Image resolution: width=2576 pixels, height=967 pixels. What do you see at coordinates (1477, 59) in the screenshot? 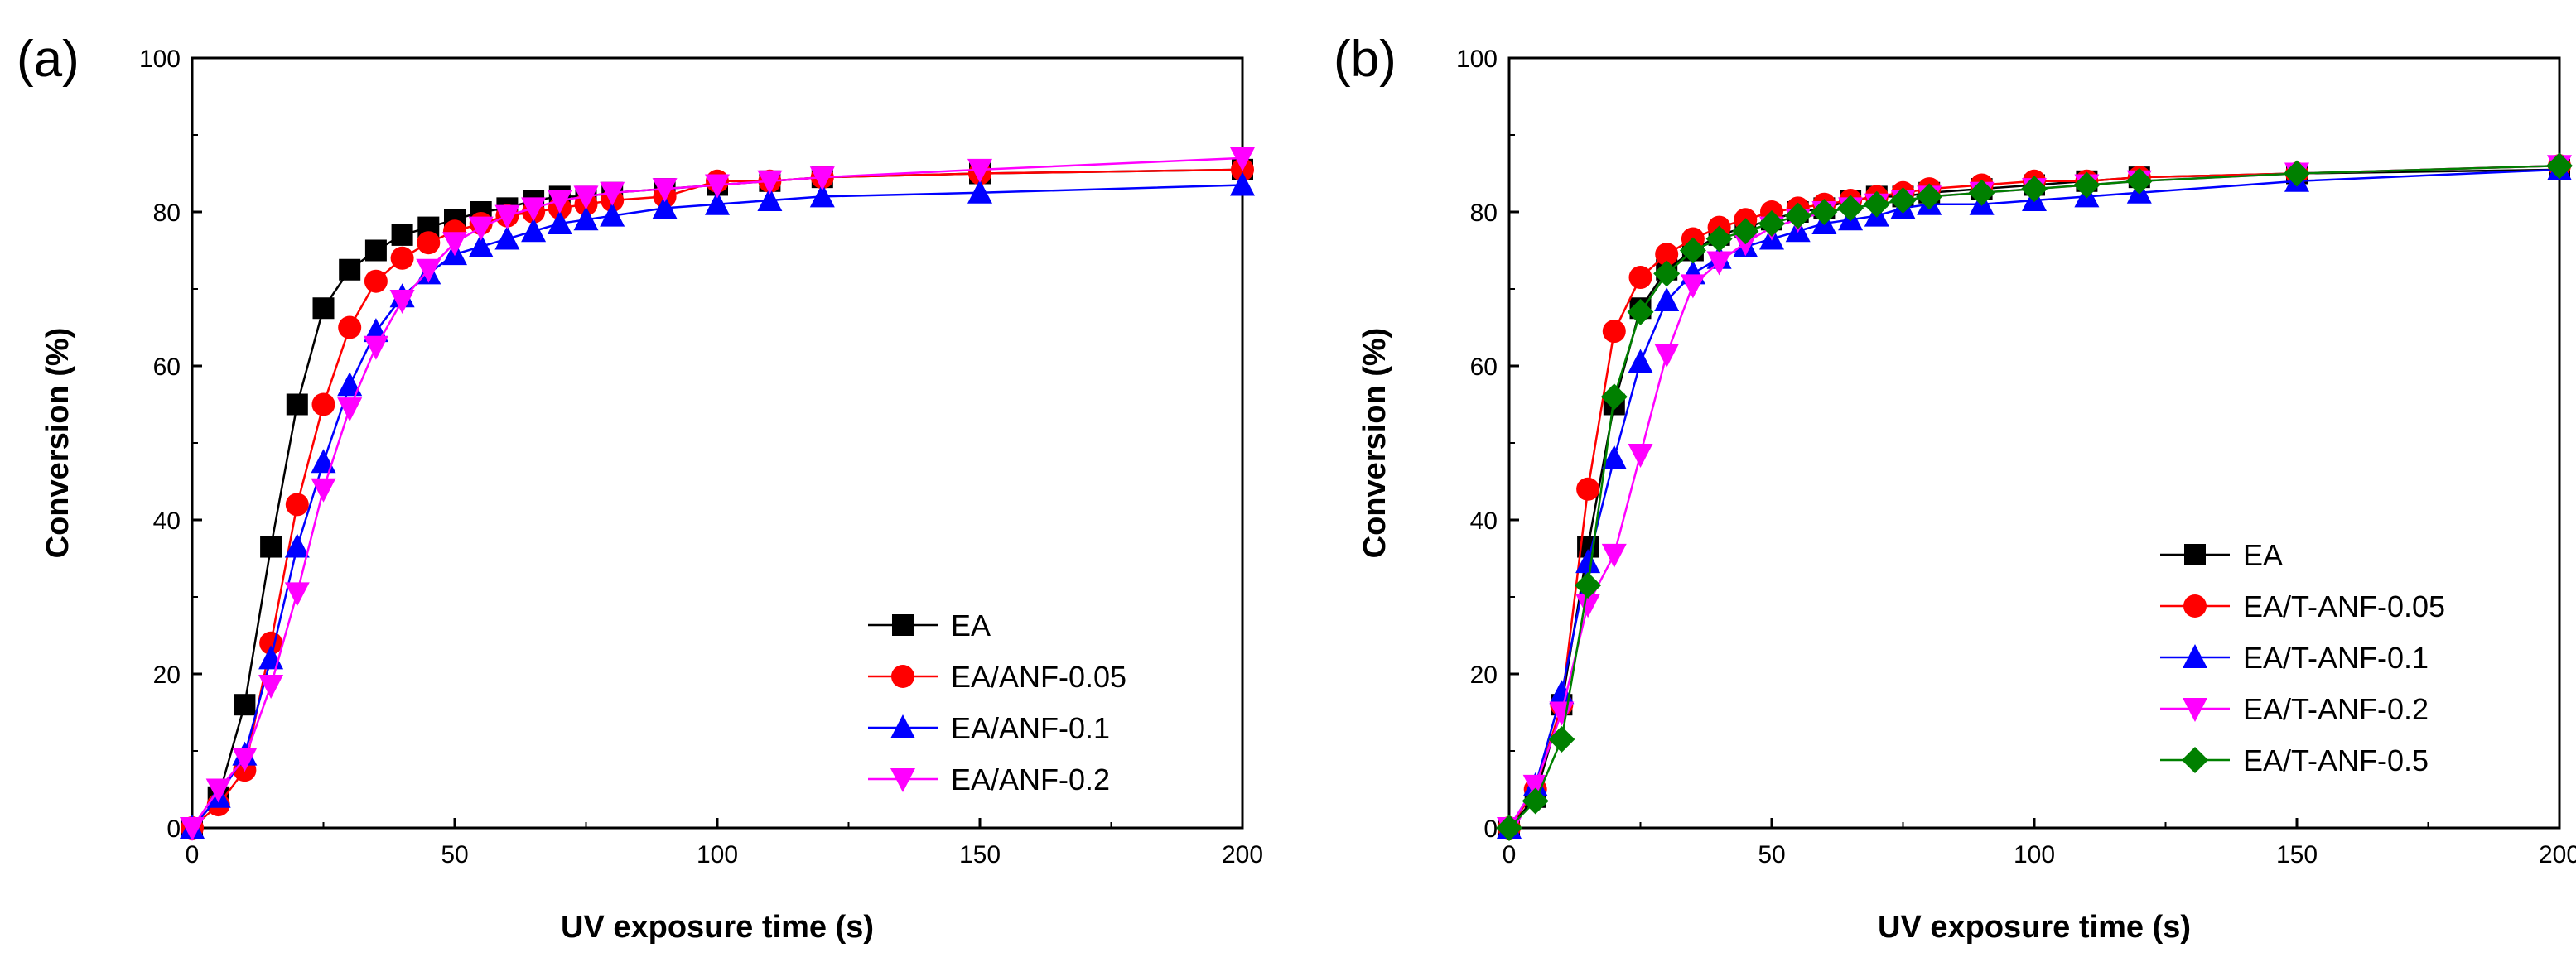
I see `y-tick-label: 100` at bounding box center [1477, 59].